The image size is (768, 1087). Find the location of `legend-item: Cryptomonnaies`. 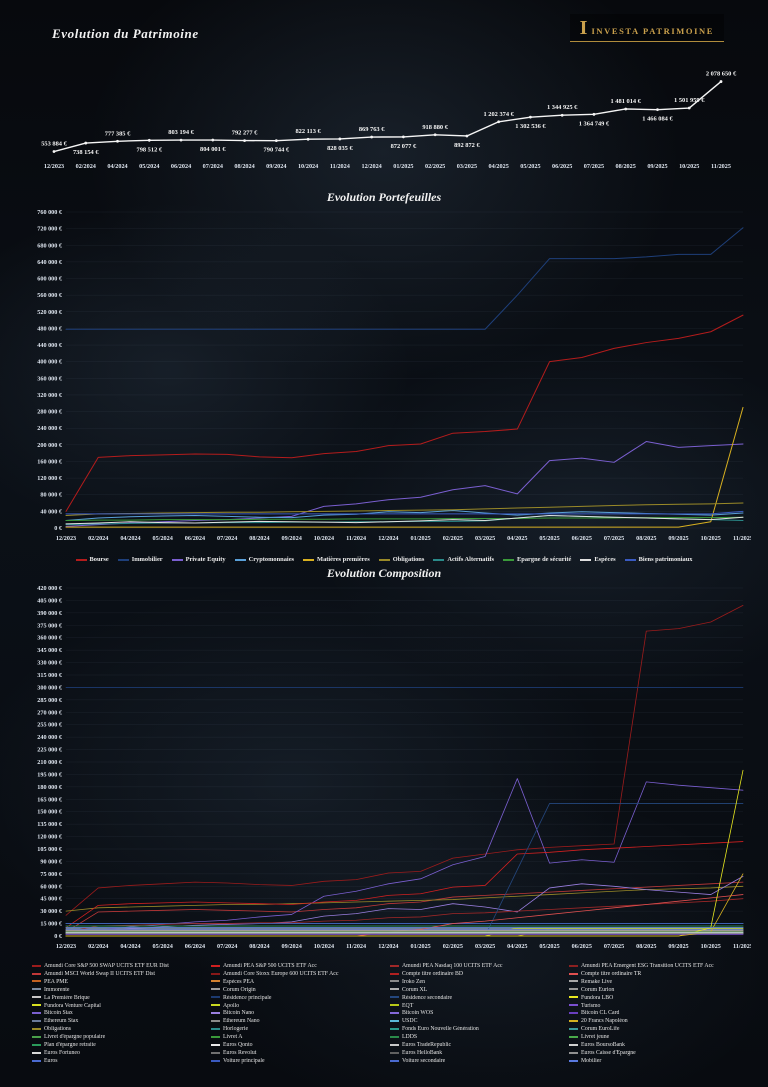

legend-item: Cryptomonnaies is located at coordinates (264, 559).